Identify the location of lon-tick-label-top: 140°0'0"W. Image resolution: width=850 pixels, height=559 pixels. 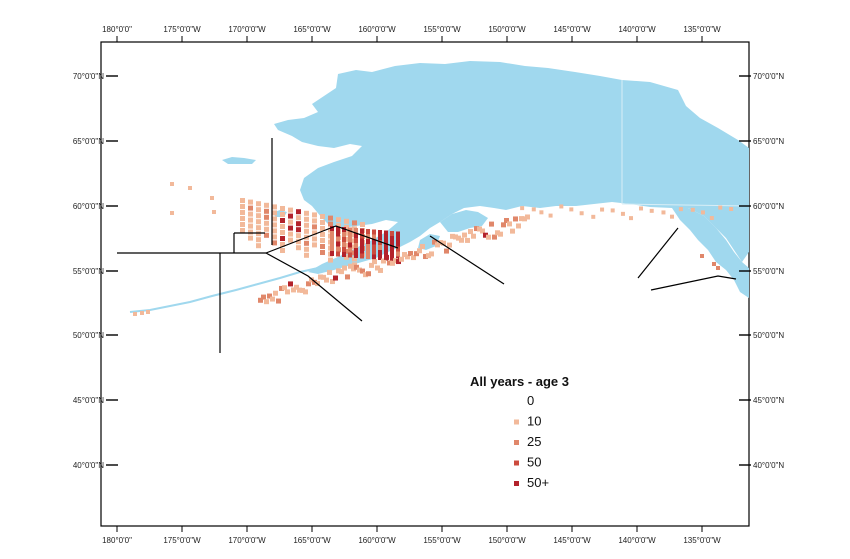
(637, 29).